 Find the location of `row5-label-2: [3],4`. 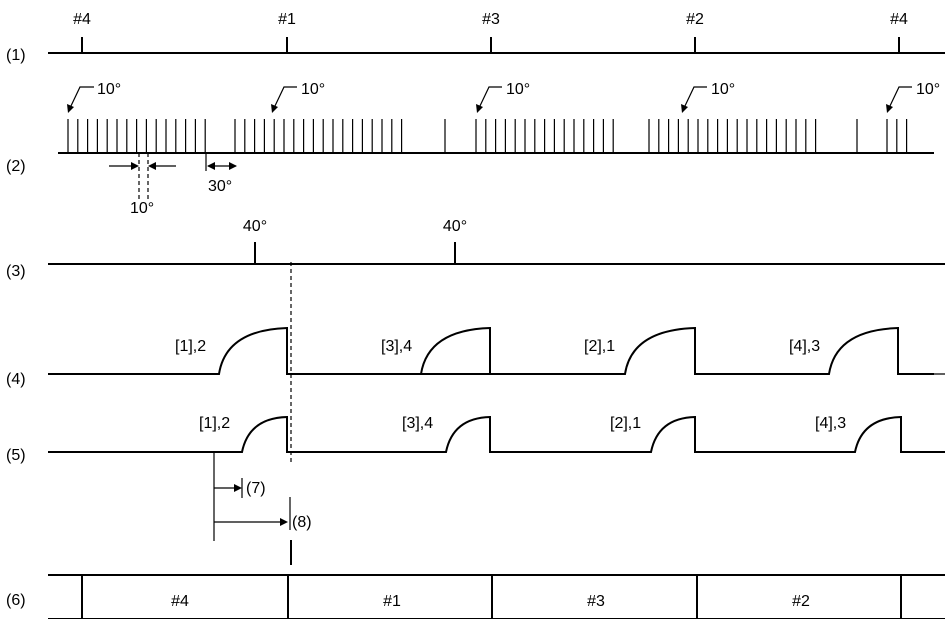

row5-label-2: [3],4 is located at coordinates (417, 423).